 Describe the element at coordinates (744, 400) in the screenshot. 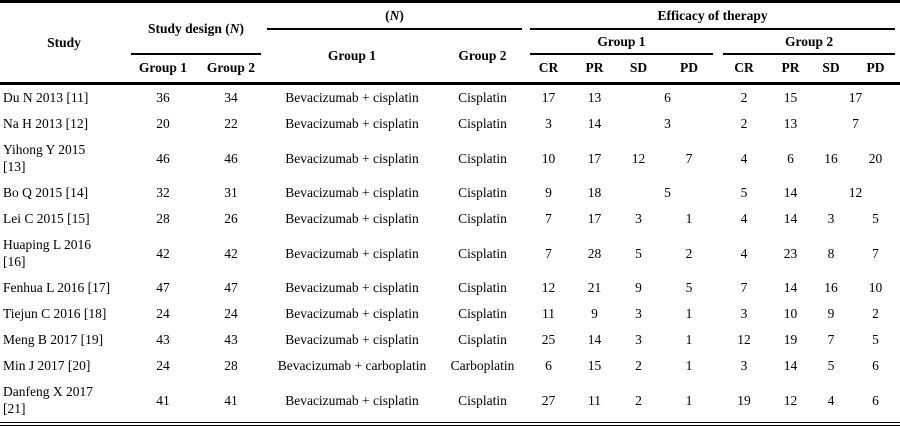

I see `efficacy-g2-cr-cell: 19` at that location.